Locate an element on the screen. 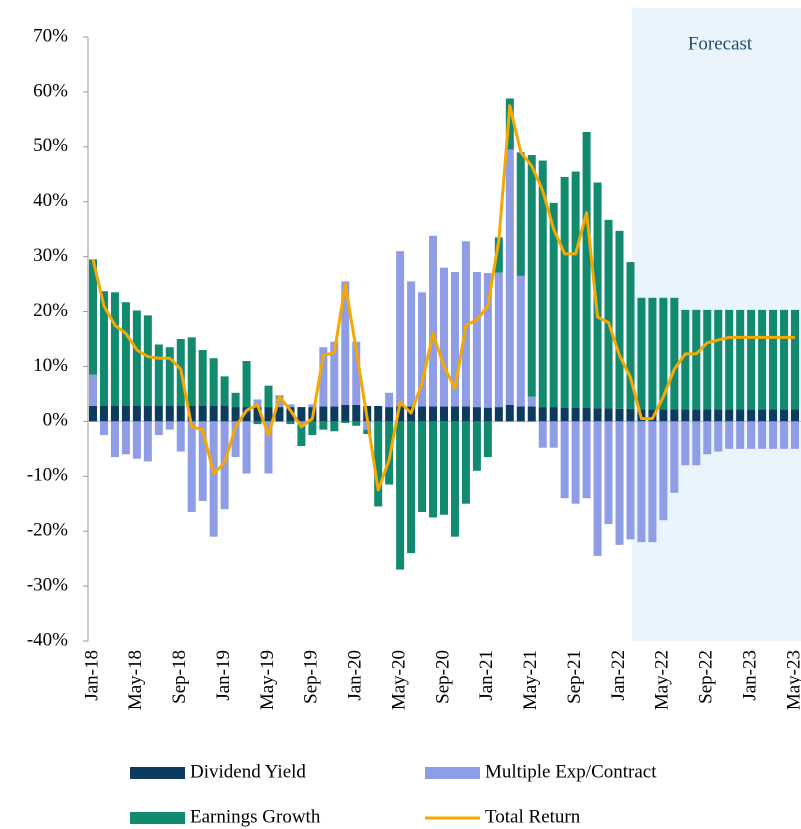 The image size is (801, 829). y-tick-label: 60% is located at coordinates (50, 90).